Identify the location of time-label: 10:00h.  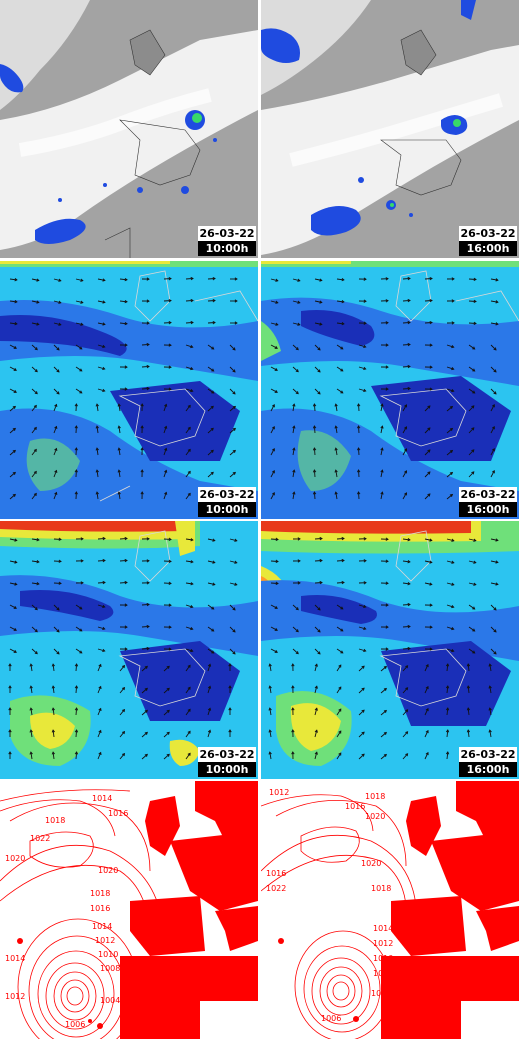
(227, 769).